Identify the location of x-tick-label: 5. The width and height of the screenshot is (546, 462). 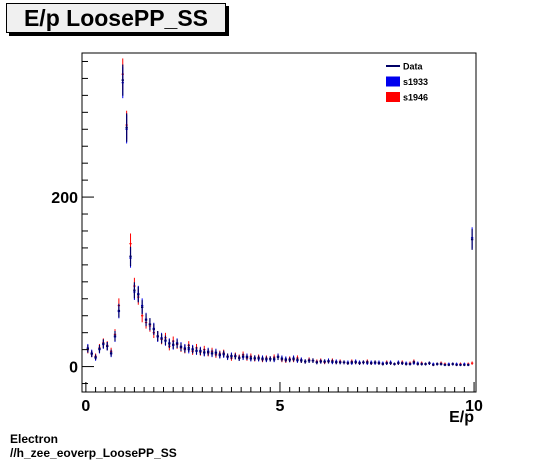
(280, 406).